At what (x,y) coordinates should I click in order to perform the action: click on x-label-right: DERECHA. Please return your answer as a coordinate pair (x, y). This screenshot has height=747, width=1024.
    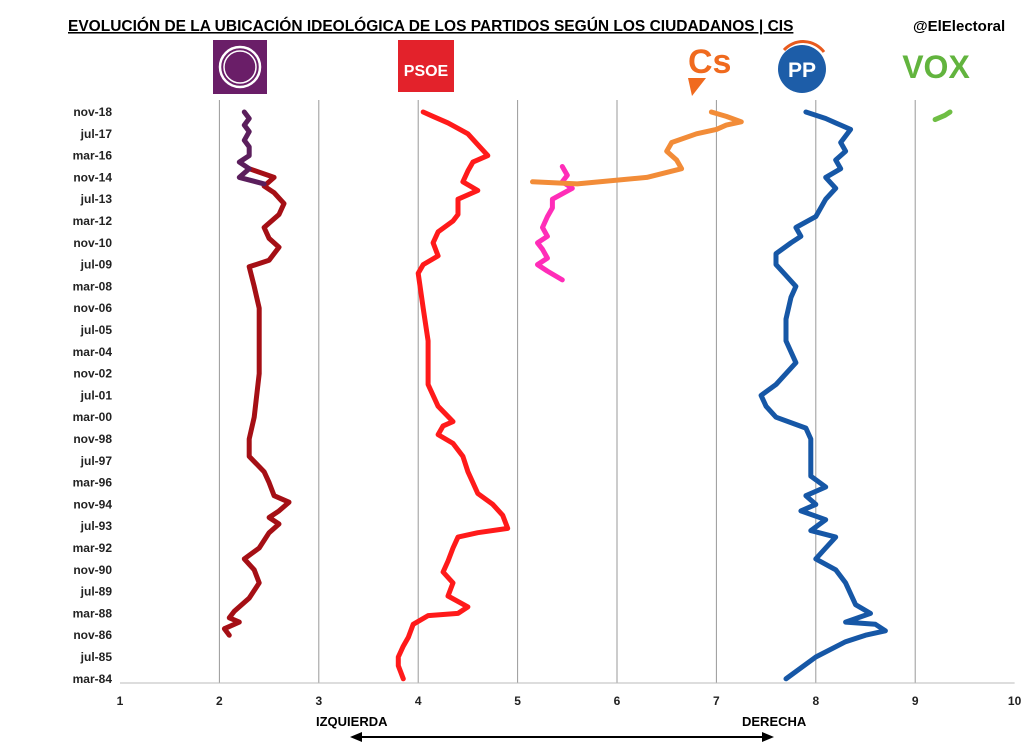
    Looking at the image, I should click on (774, 721).